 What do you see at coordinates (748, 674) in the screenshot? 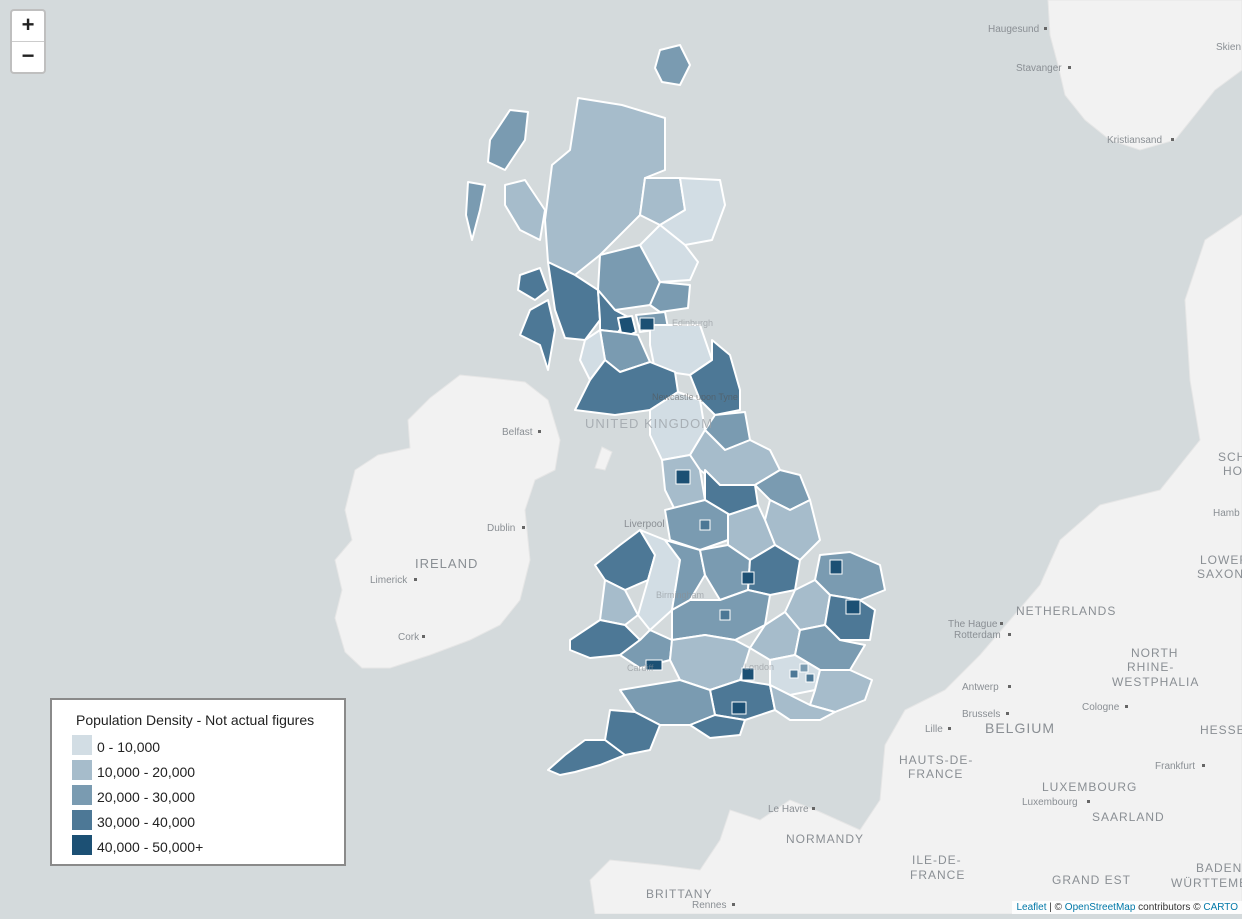
I see `region-detail-e` at bounding box center [748, 674].